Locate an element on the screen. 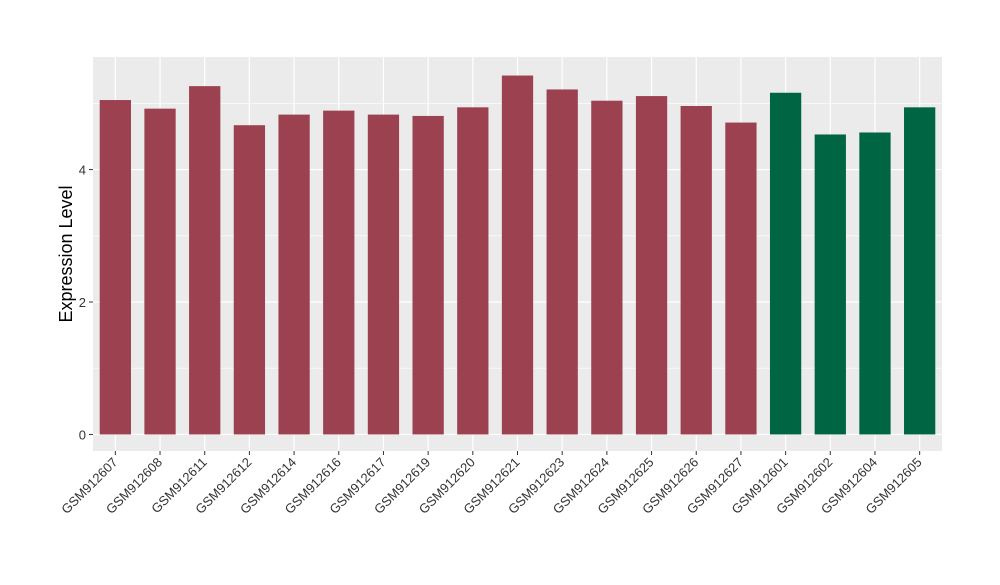  bar-GSM912614 is located at coordinates (294, 274).